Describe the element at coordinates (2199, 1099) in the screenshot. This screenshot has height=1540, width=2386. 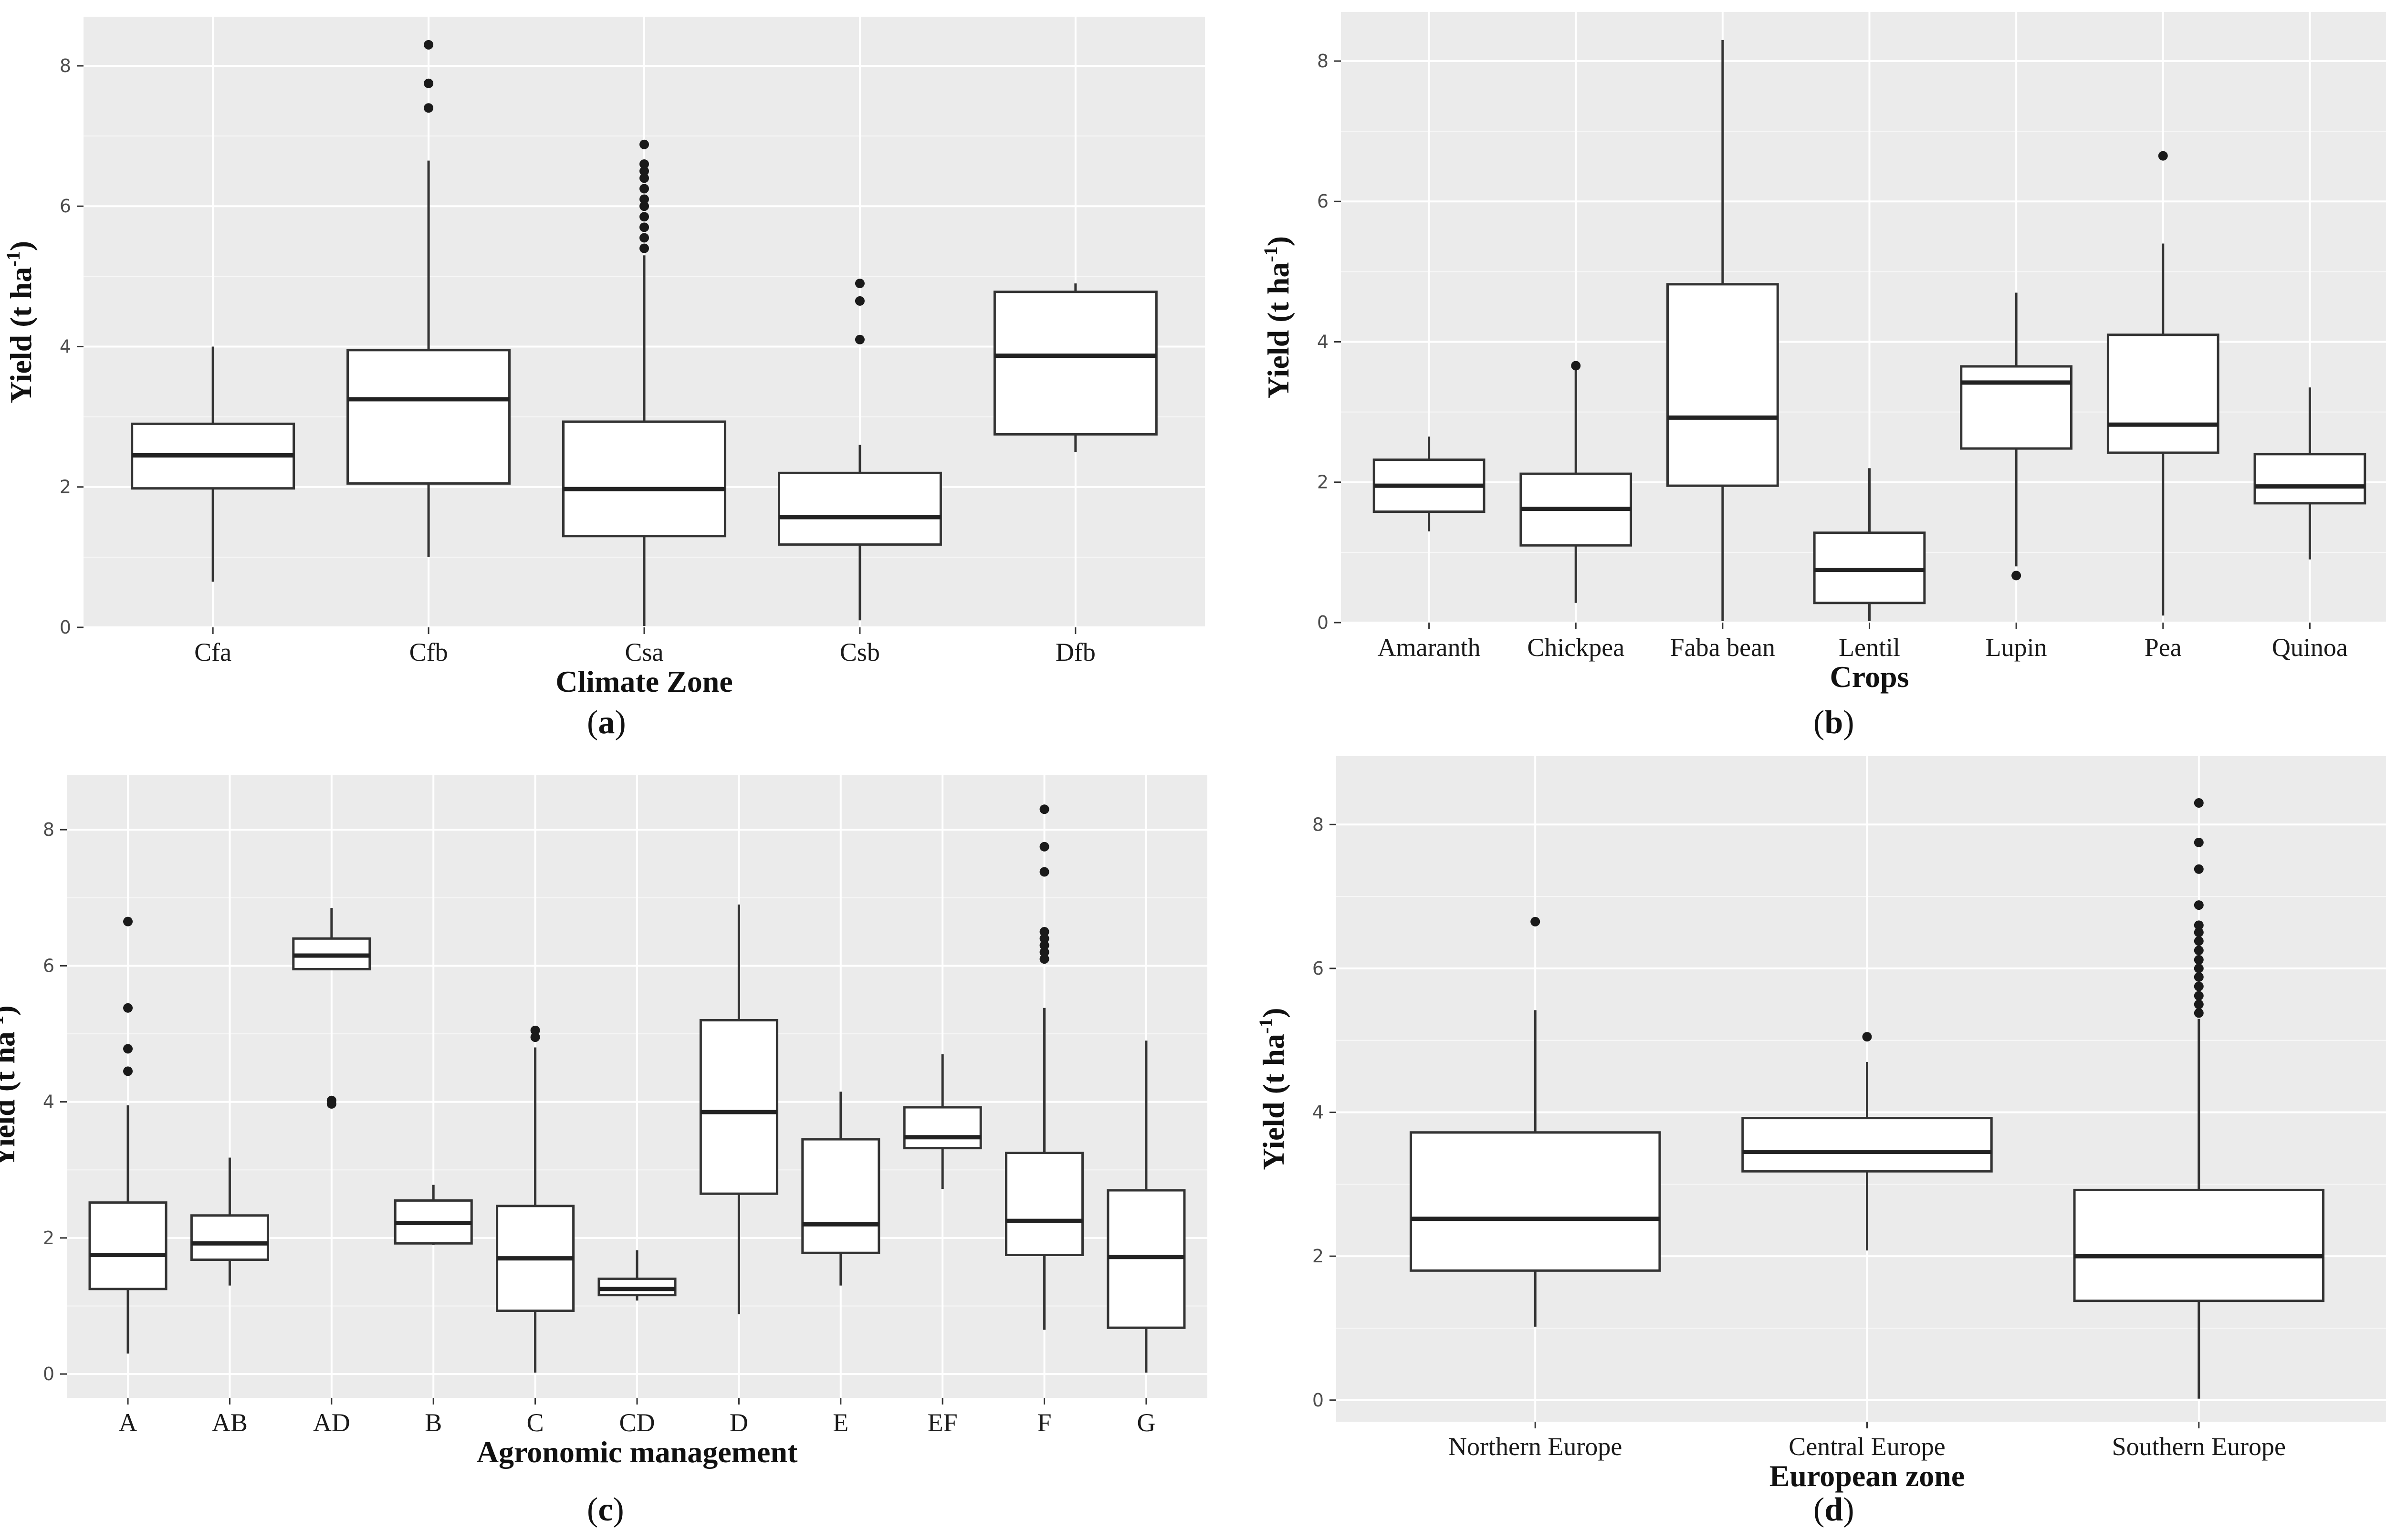
I see `box-southern-europe` at that location.